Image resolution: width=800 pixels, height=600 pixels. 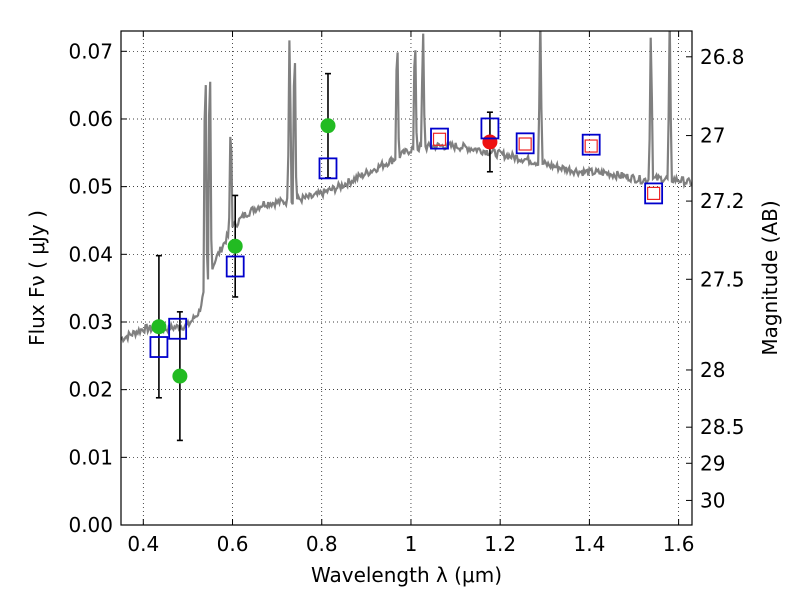 I want to click on mag-tick-label: 28, so click(x=712, y=370).